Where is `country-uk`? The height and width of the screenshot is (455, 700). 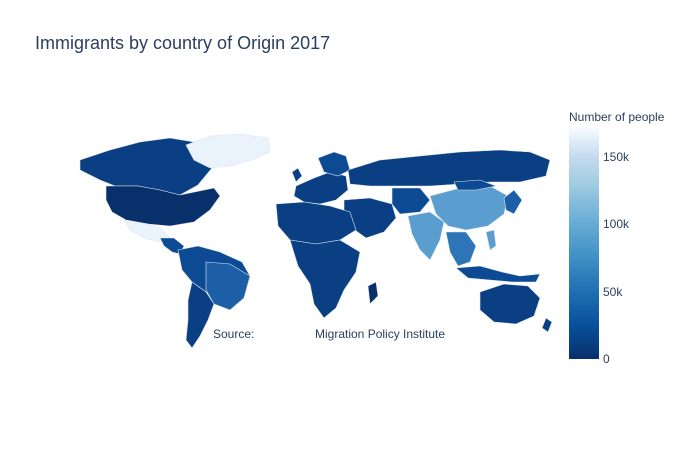
country-uk is located at coordinates (297, 175).